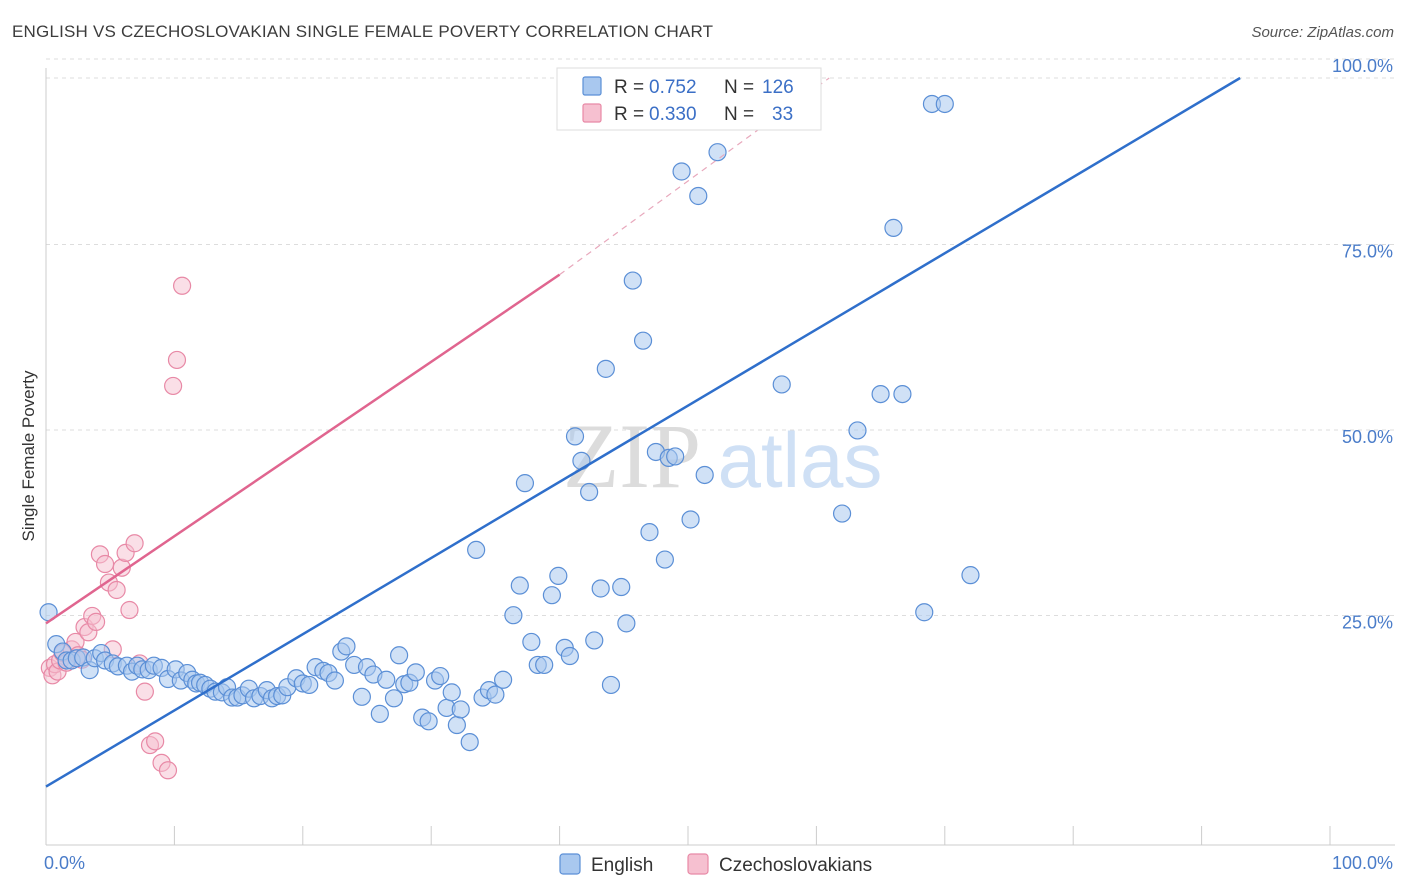 Image resolution: width=1406 pixels, height=892 pixels. What do you see at coordinates (303, 449) in the screenshot?
I see `czech-trend-line` at bounding box center [303, 449].